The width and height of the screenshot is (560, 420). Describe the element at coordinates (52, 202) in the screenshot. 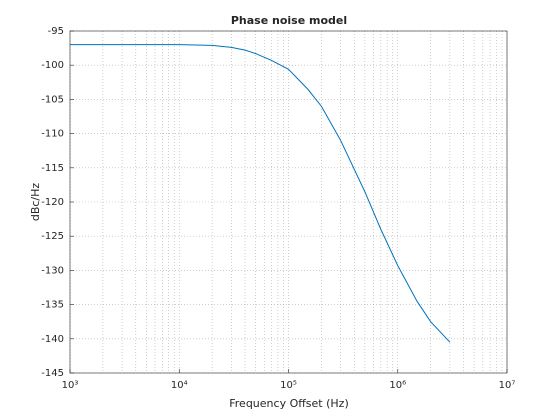

I see `y-tick-label: -120` at that location.